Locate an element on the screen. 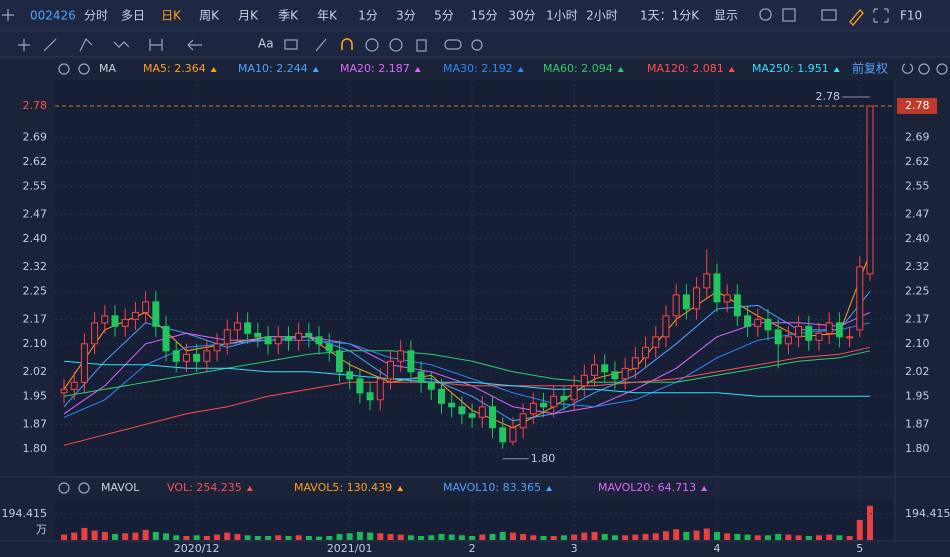  y-tick-label: 2.69 is located at coordinates (35, 136).